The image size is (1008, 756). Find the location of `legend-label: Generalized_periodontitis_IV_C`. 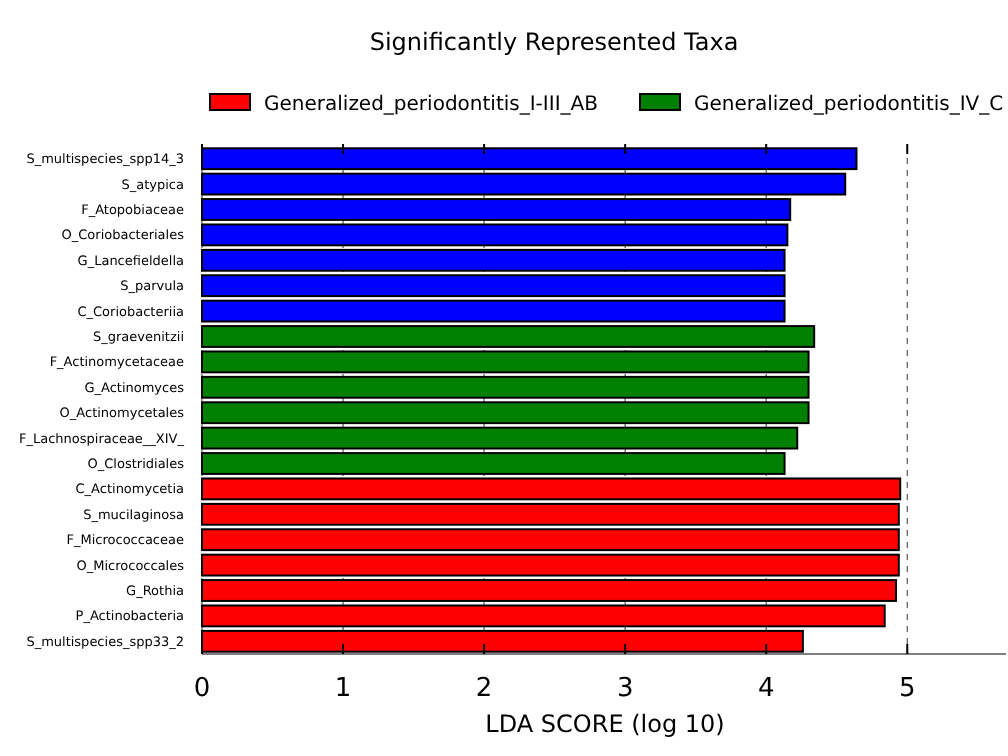

legend-label: Generalized_periodontitis_IV_C is located at coordinates (849, 105).